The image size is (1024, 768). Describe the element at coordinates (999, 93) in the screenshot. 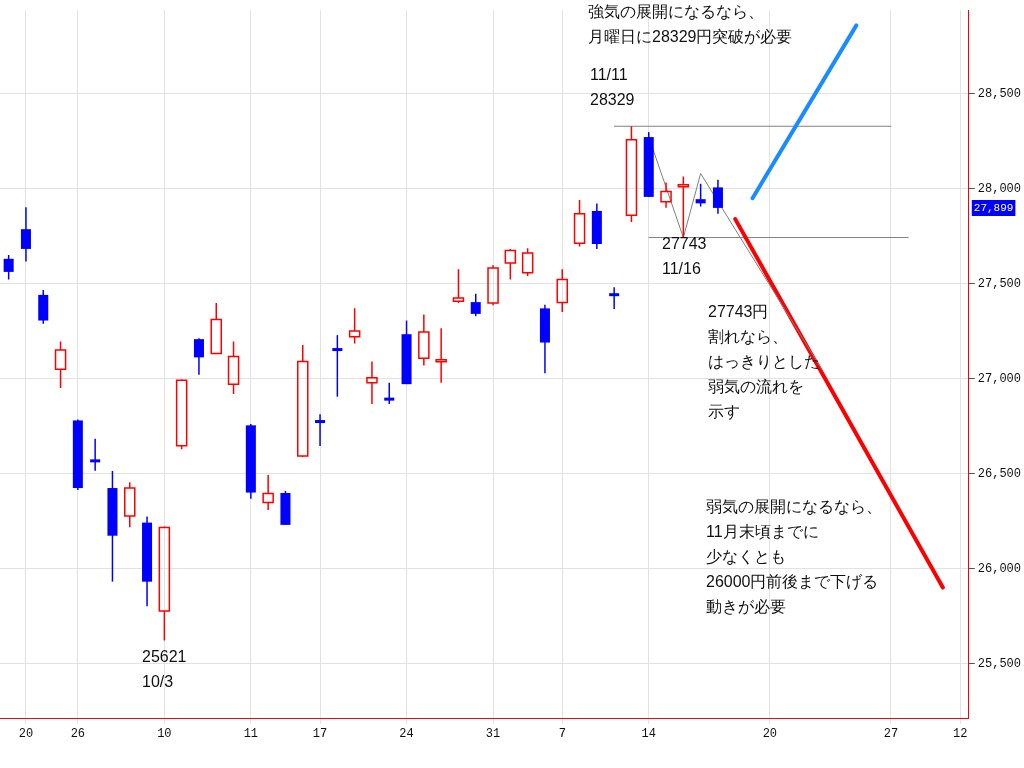

I see `y-tick-label: 28,500` at that location.